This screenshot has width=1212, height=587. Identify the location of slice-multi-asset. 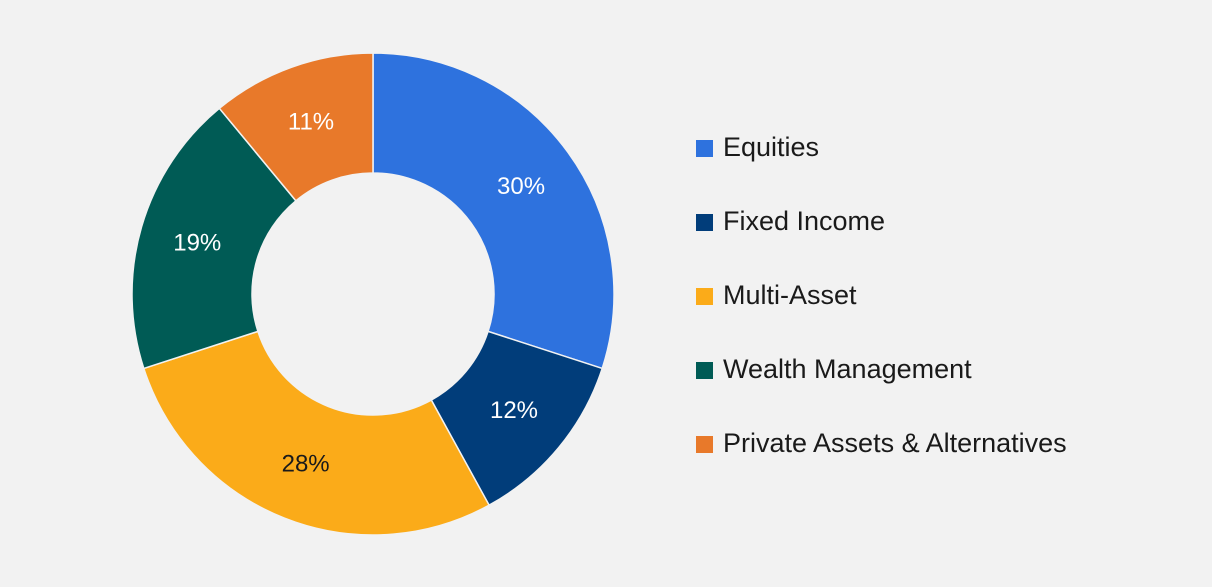
(316, 433).